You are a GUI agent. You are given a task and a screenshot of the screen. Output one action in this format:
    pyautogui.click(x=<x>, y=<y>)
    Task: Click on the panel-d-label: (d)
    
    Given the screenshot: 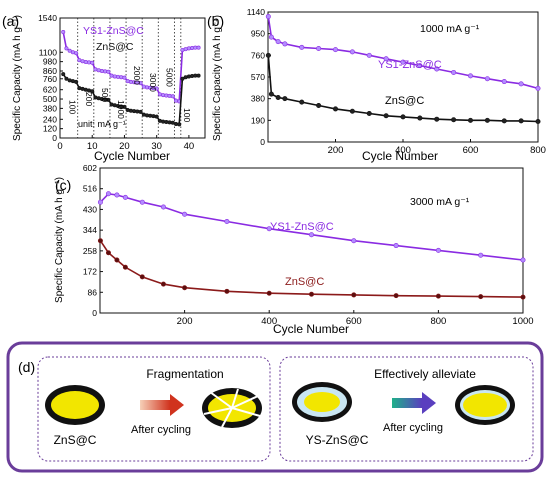 What is the action you would take?
    pyautogui.click(x=26, y=367)
    